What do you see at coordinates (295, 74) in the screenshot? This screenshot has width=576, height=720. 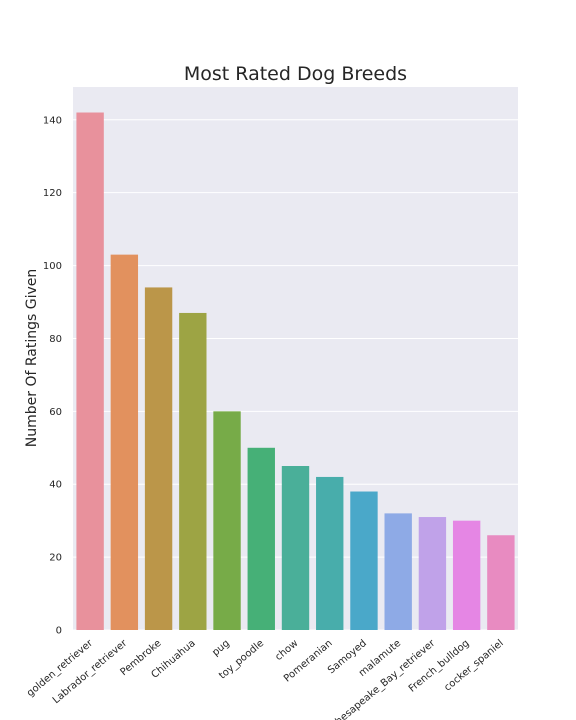 I see `chart-title: Most Rated Dog Breeds` at bounding box center [295, 74].